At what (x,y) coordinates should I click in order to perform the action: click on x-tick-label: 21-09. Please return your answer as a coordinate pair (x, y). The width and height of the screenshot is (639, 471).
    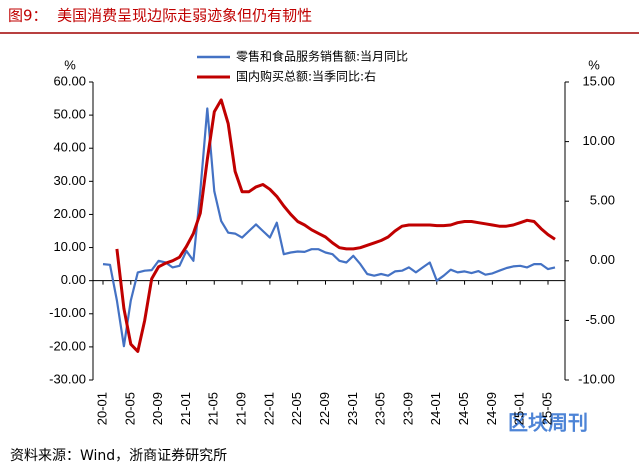
    Looking at the image, I should click on (241, 408).